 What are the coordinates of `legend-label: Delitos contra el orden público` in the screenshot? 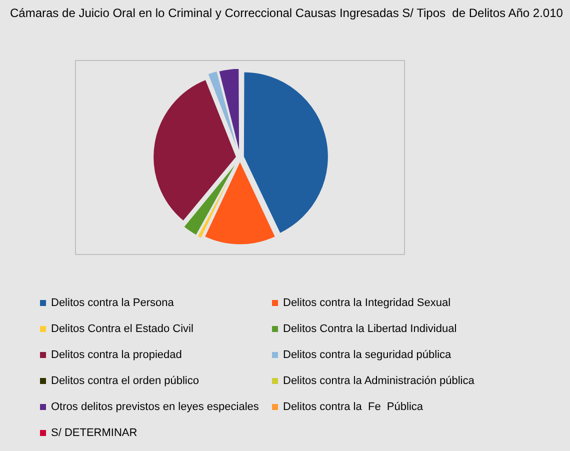 It's located at (125, 381).